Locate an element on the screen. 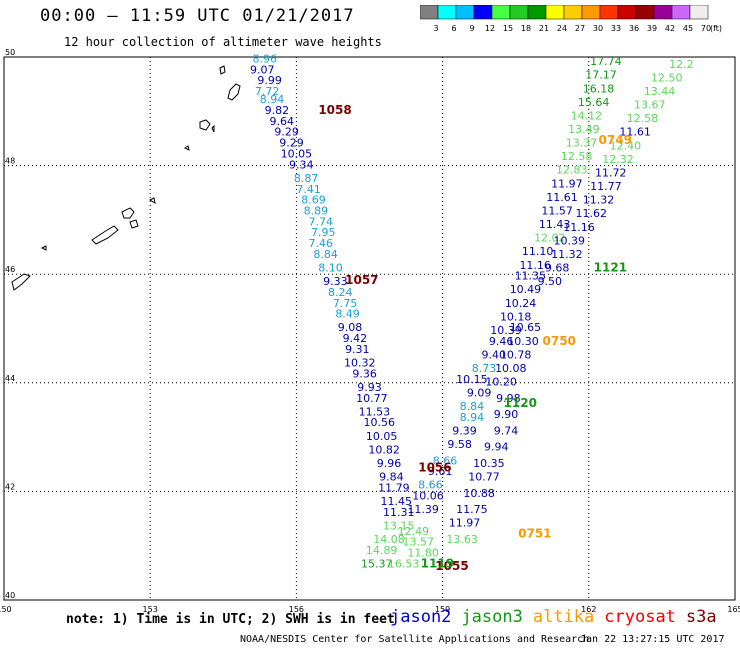  wave-height-label: 9.36 is located at coordinates (364, 373).